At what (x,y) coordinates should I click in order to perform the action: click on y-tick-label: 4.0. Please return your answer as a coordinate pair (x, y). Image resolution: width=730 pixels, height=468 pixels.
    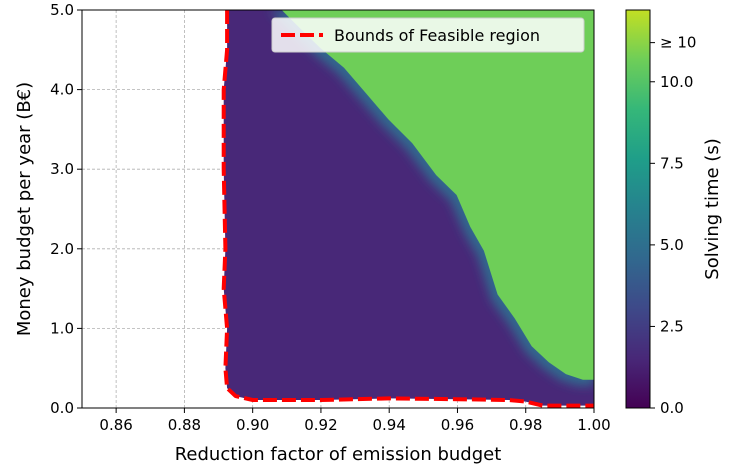
    Looking at the image, I should click on (62, 90).